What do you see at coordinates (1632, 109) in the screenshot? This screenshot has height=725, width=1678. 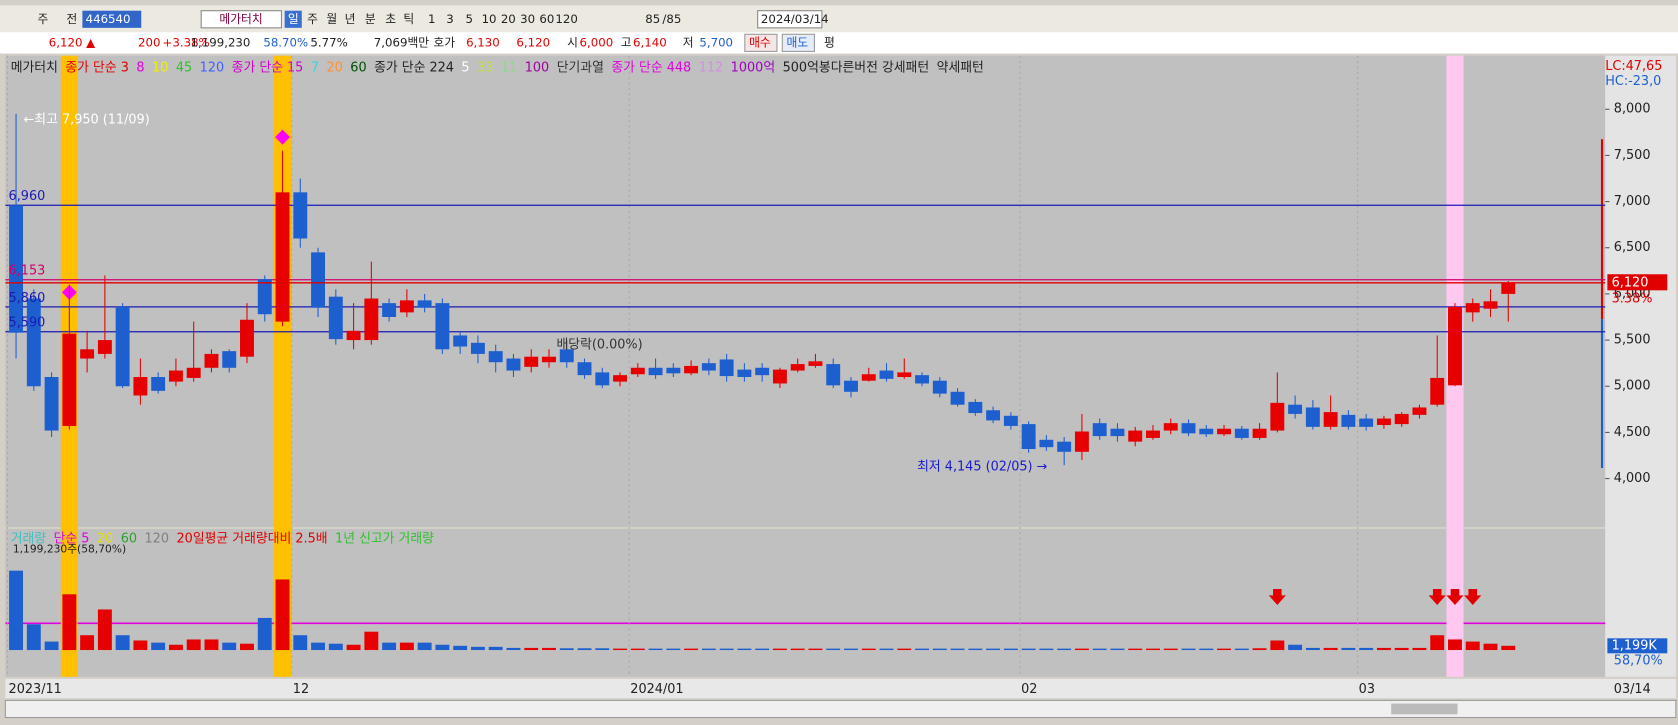 I see `y-tick-label: 8,000` at bounding box center [1632, 109].